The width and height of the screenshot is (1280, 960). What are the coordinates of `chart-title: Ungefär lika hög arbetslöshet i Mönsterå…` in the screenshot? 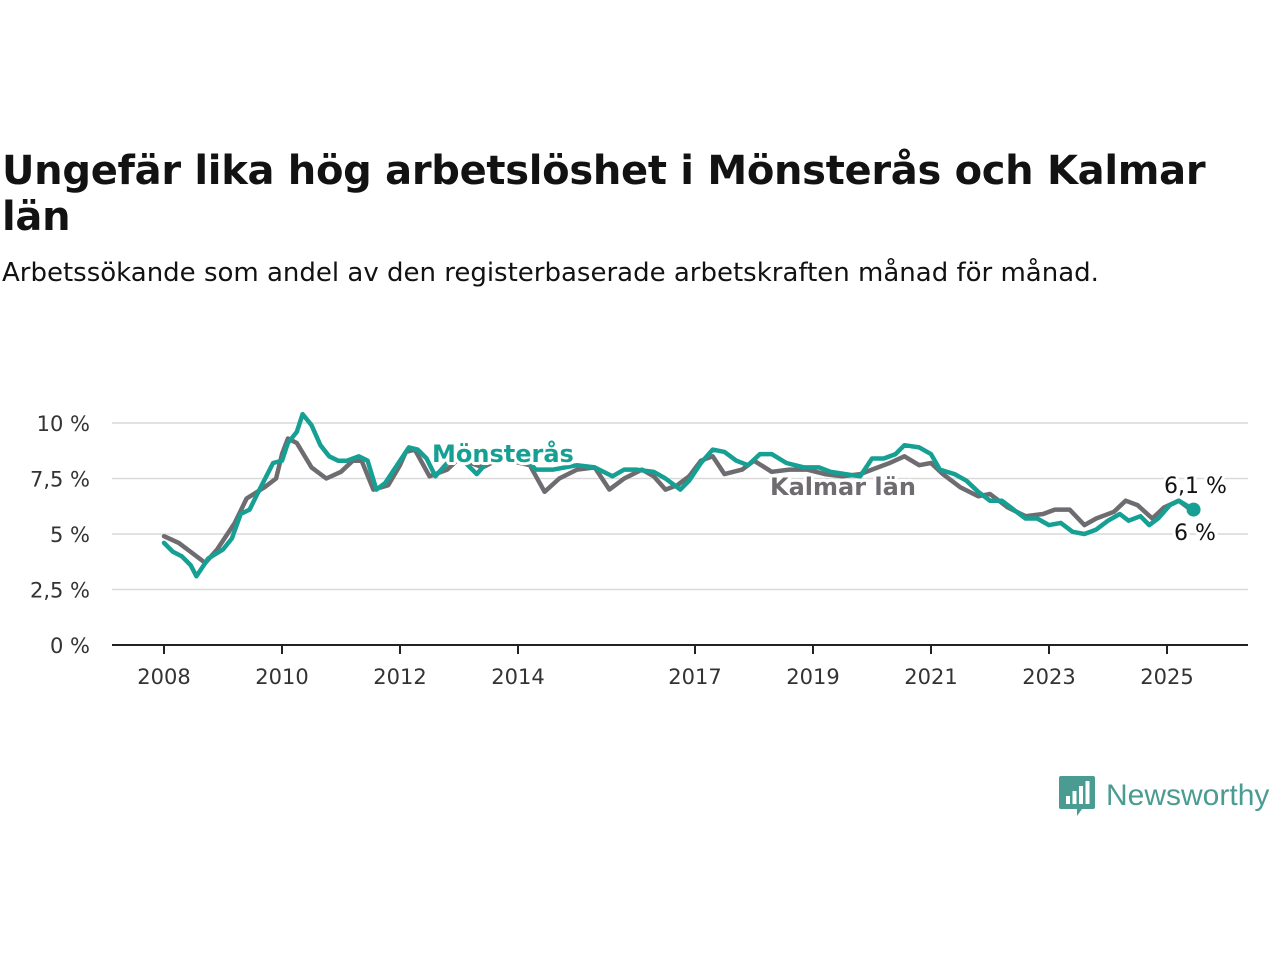 It's located at (604, 194).